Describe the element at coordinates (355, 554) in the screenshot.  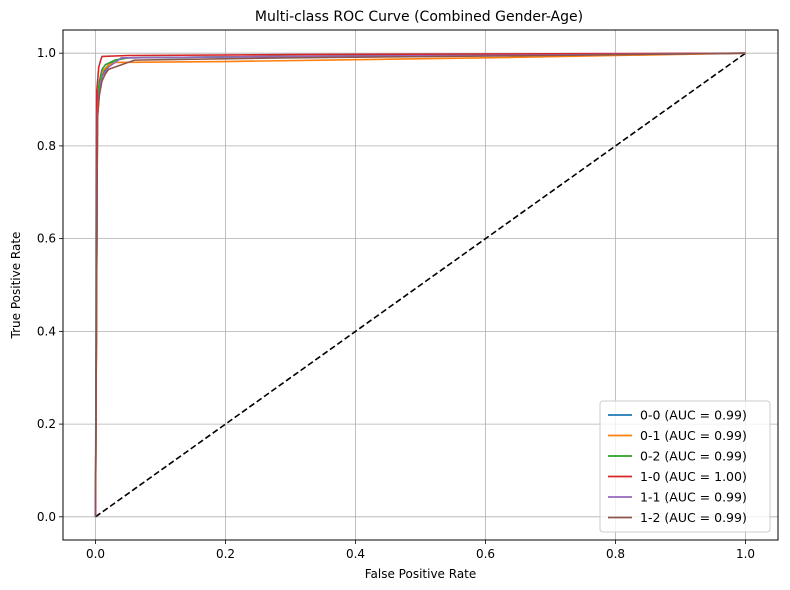
I see `x-tick-label-2: 0.4` at that location.